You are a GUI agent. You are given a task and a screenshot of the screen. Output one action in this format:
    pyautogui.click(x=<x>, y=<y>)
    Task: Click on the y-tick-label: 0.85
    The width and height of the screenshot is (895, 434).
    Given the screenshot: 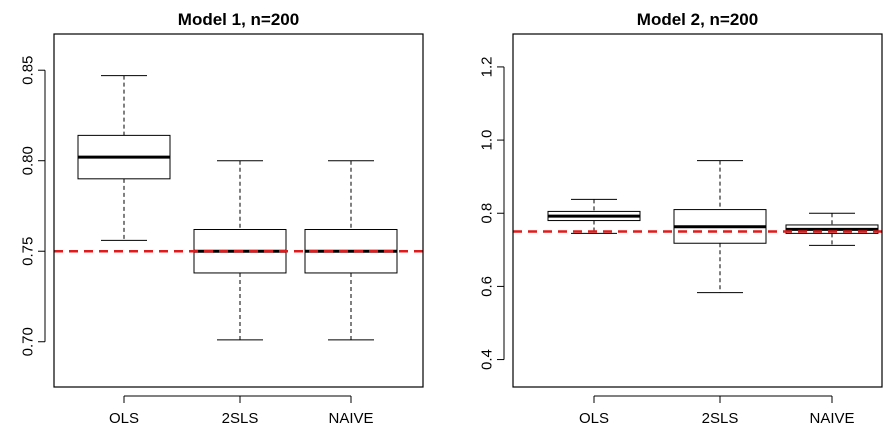 What is the action you would take?
    pyautogui.click(x=28, y=70)
    